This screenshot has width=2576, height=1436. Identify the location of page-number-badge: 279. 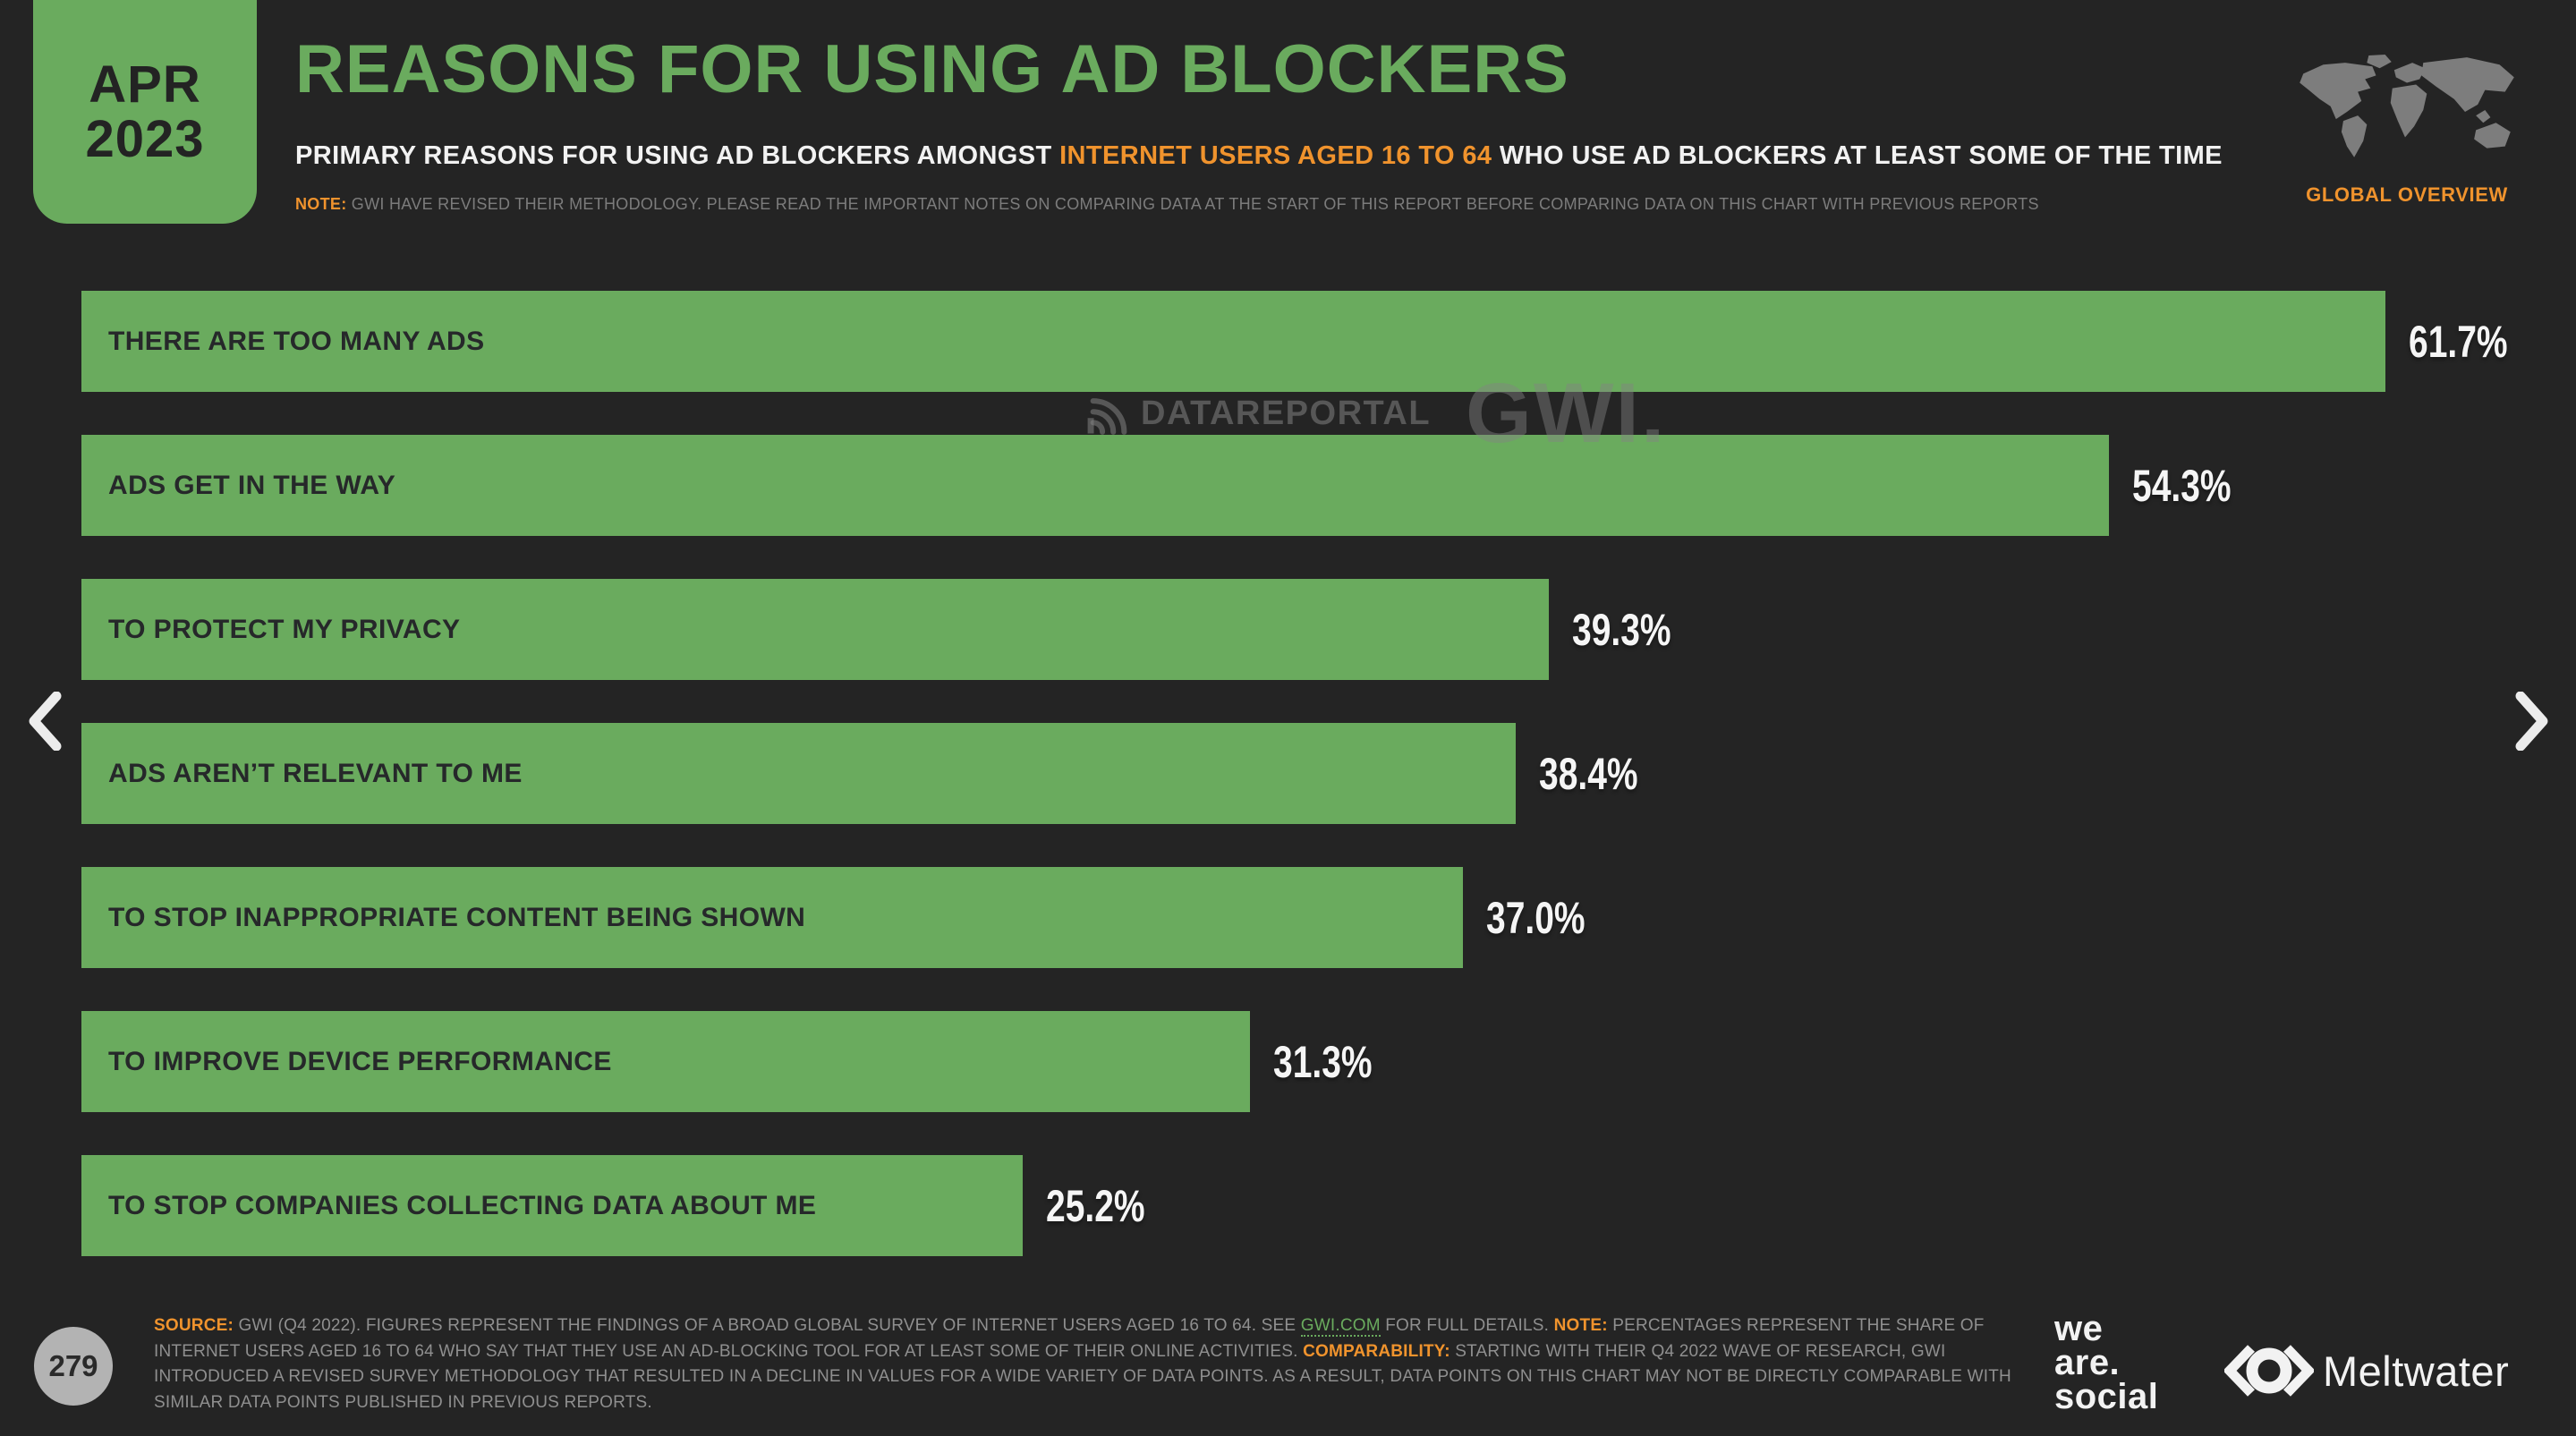
(73, 1367).